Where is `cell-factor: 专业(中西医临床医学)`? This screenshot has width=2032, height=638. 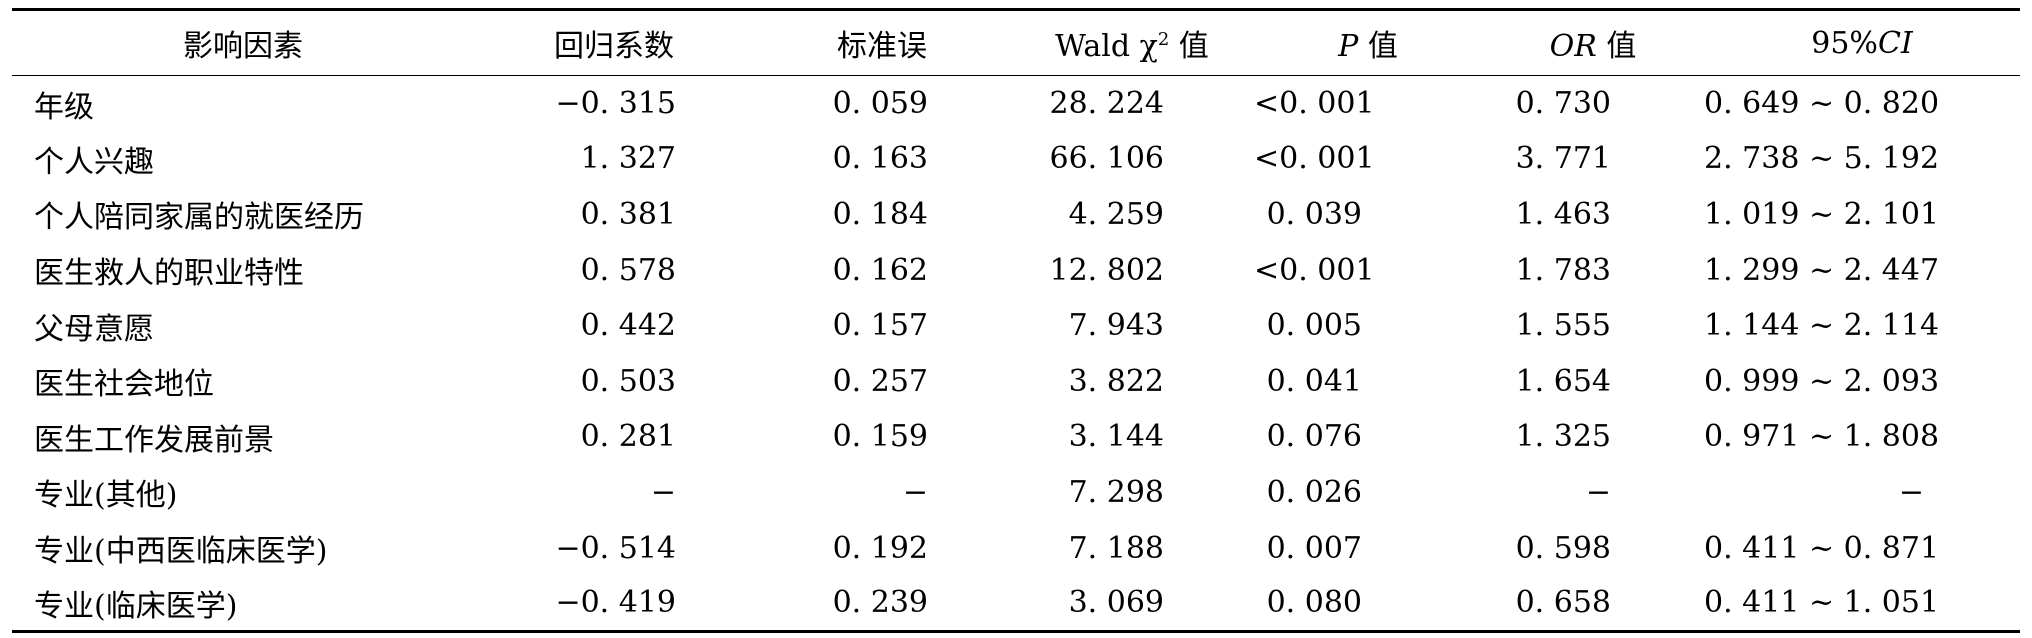 cell-factor: 专业(中西医临床医学) is located at coordinates (181, 552).